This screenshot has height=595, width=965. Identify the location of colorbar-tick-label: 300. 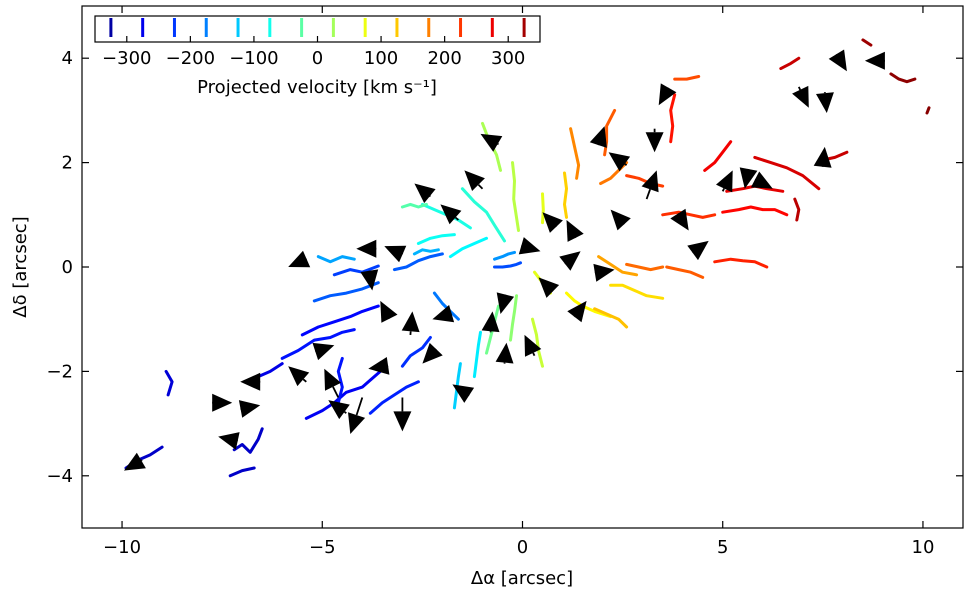
(508, 58).